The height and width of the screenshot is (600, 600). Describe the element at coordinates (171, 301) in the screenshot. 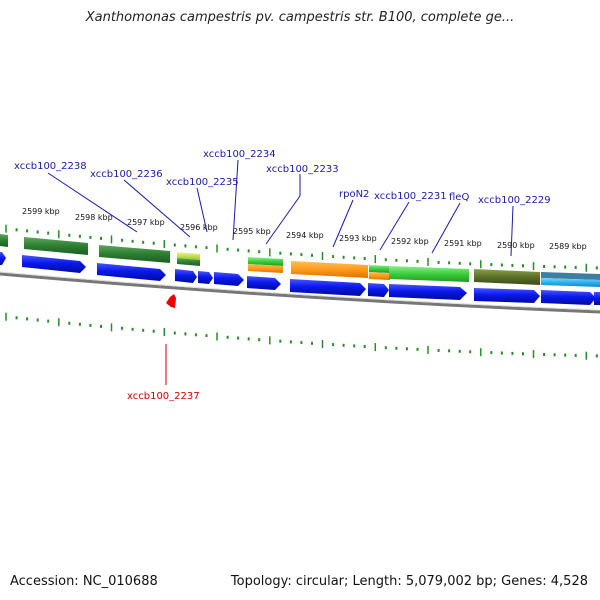

I see `reverse-gene-arrow` at that location.